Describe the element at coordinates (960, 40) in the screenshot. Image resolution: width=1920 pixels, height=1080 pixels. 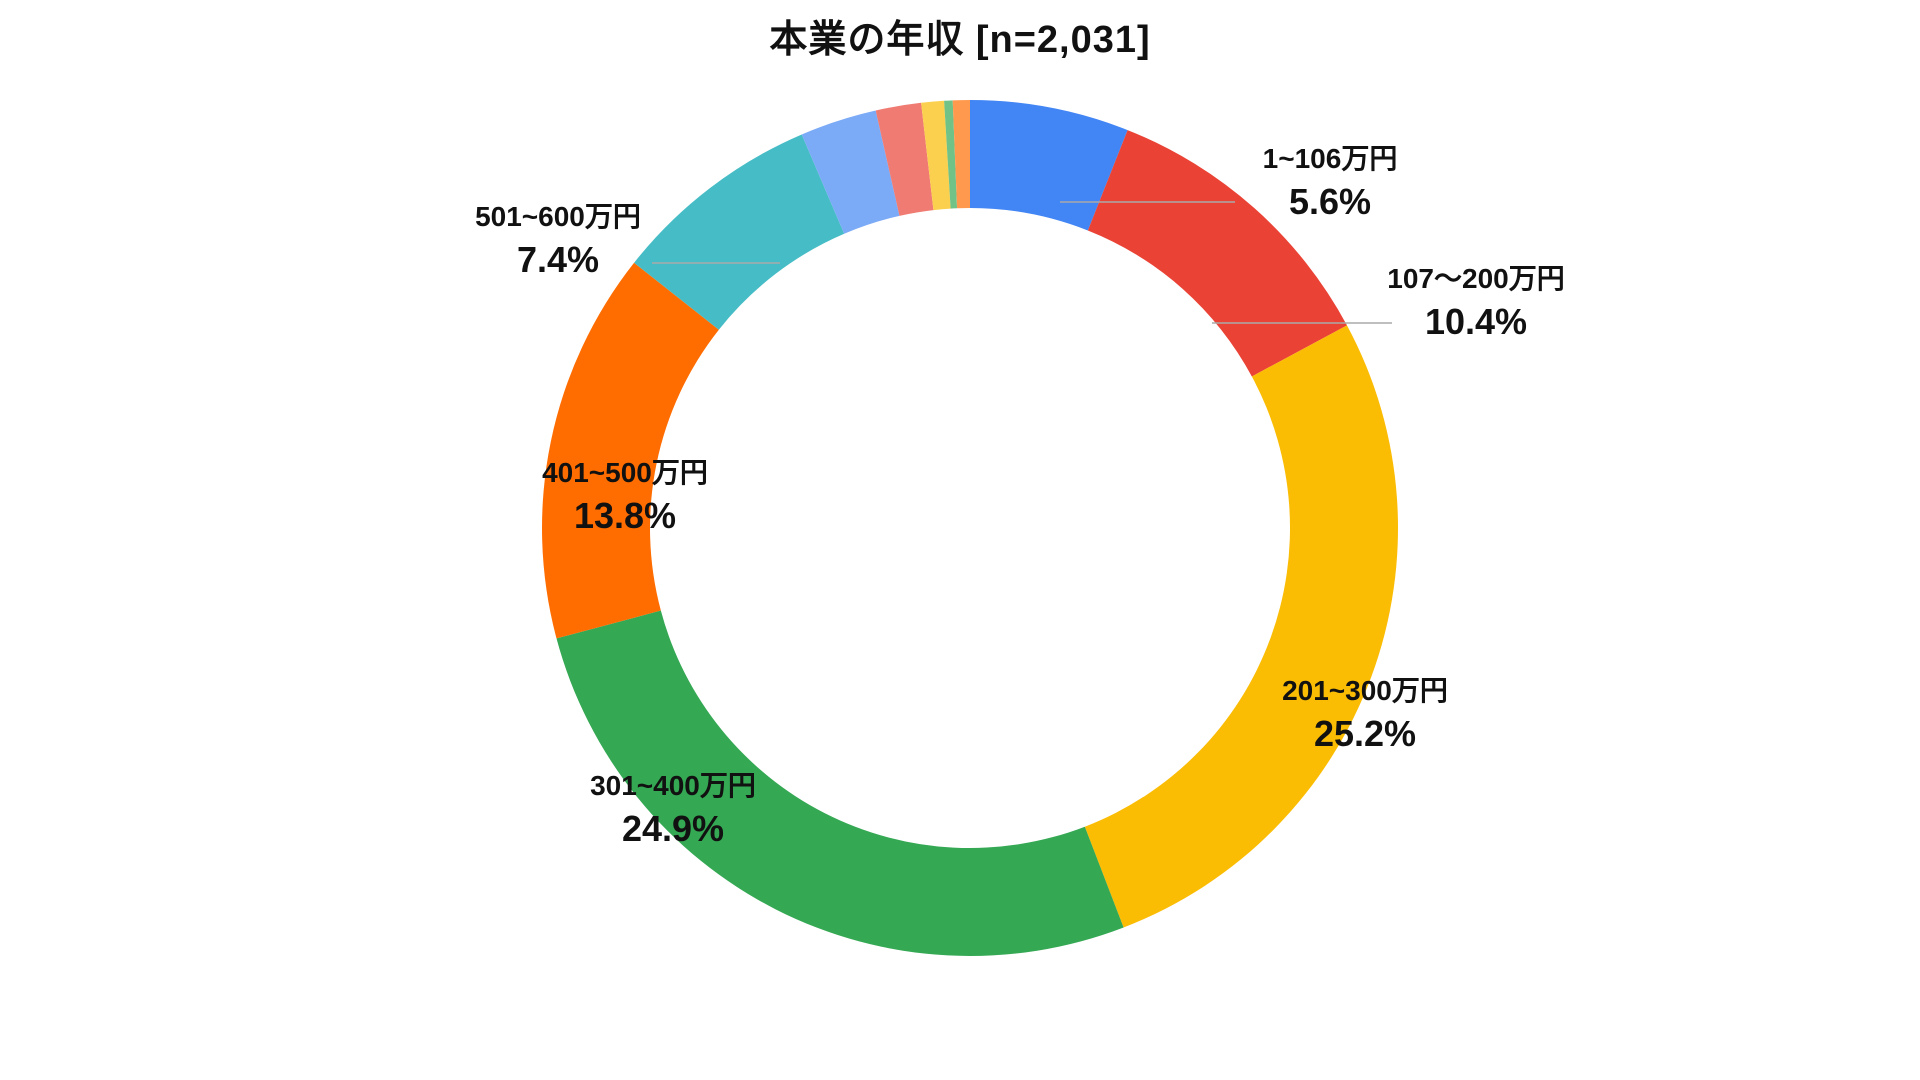
I see `chart-title: 本業の年収 [n=2,031]` at that location.